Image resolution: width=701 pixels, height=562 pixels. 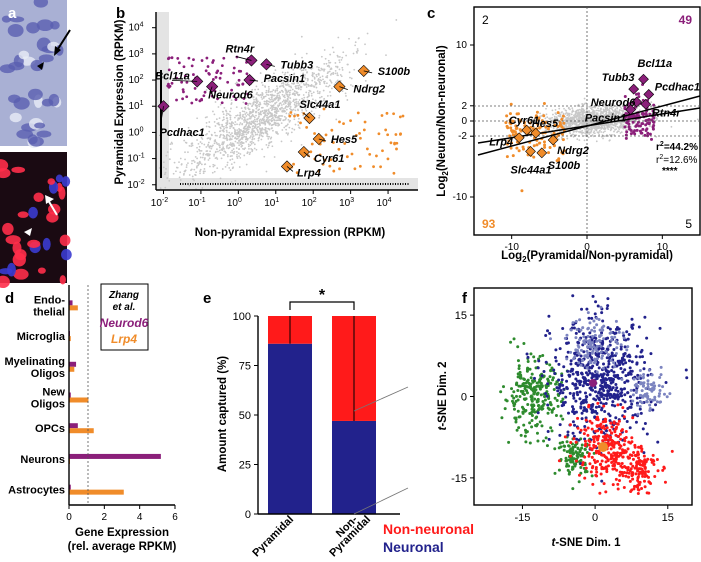 I want to click on b-x-tick-label: 10-1, so click(x=196, y=203).